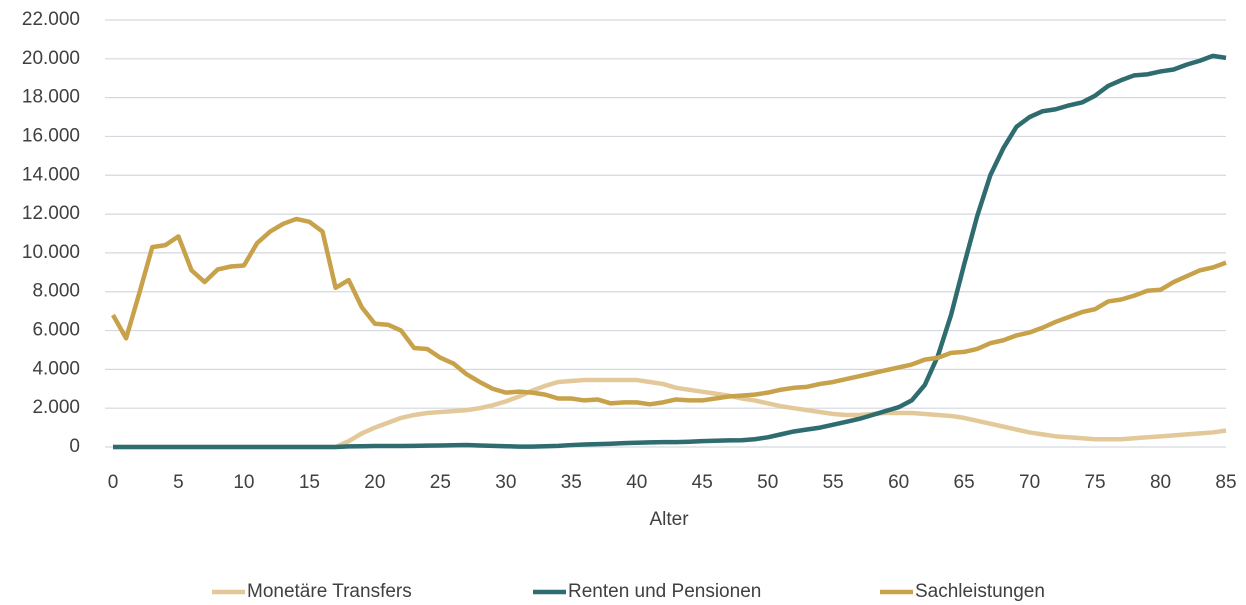 The width and height of the screenshot is (1246, 605). Describe the element at coordinates (56, 368) in the screenshot. I see `y-tick-label: 4.000` at that location.